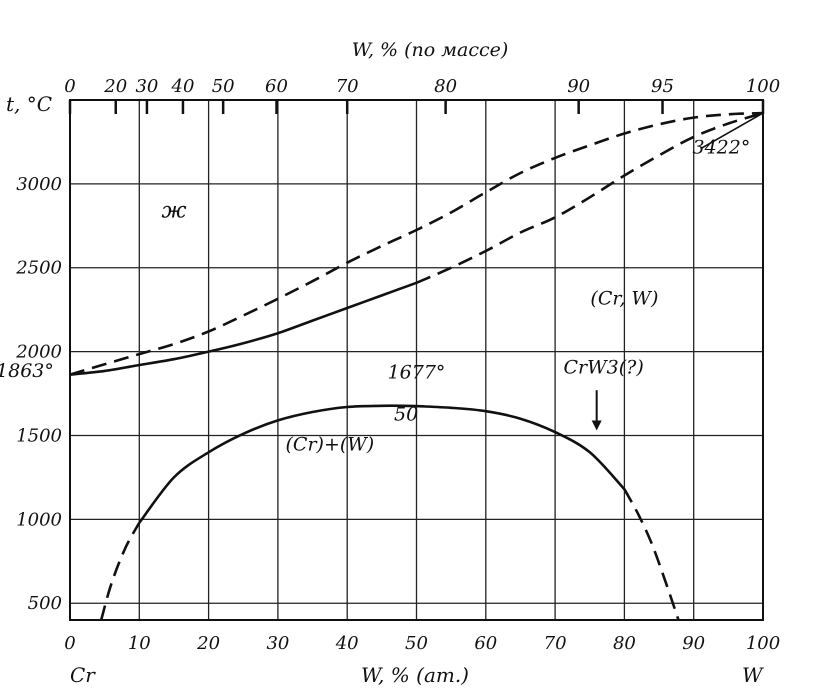 Image resolution: width=827 pixels, height=700 pixels. I want to click on top-tick-label: 60, so click(276, 86).